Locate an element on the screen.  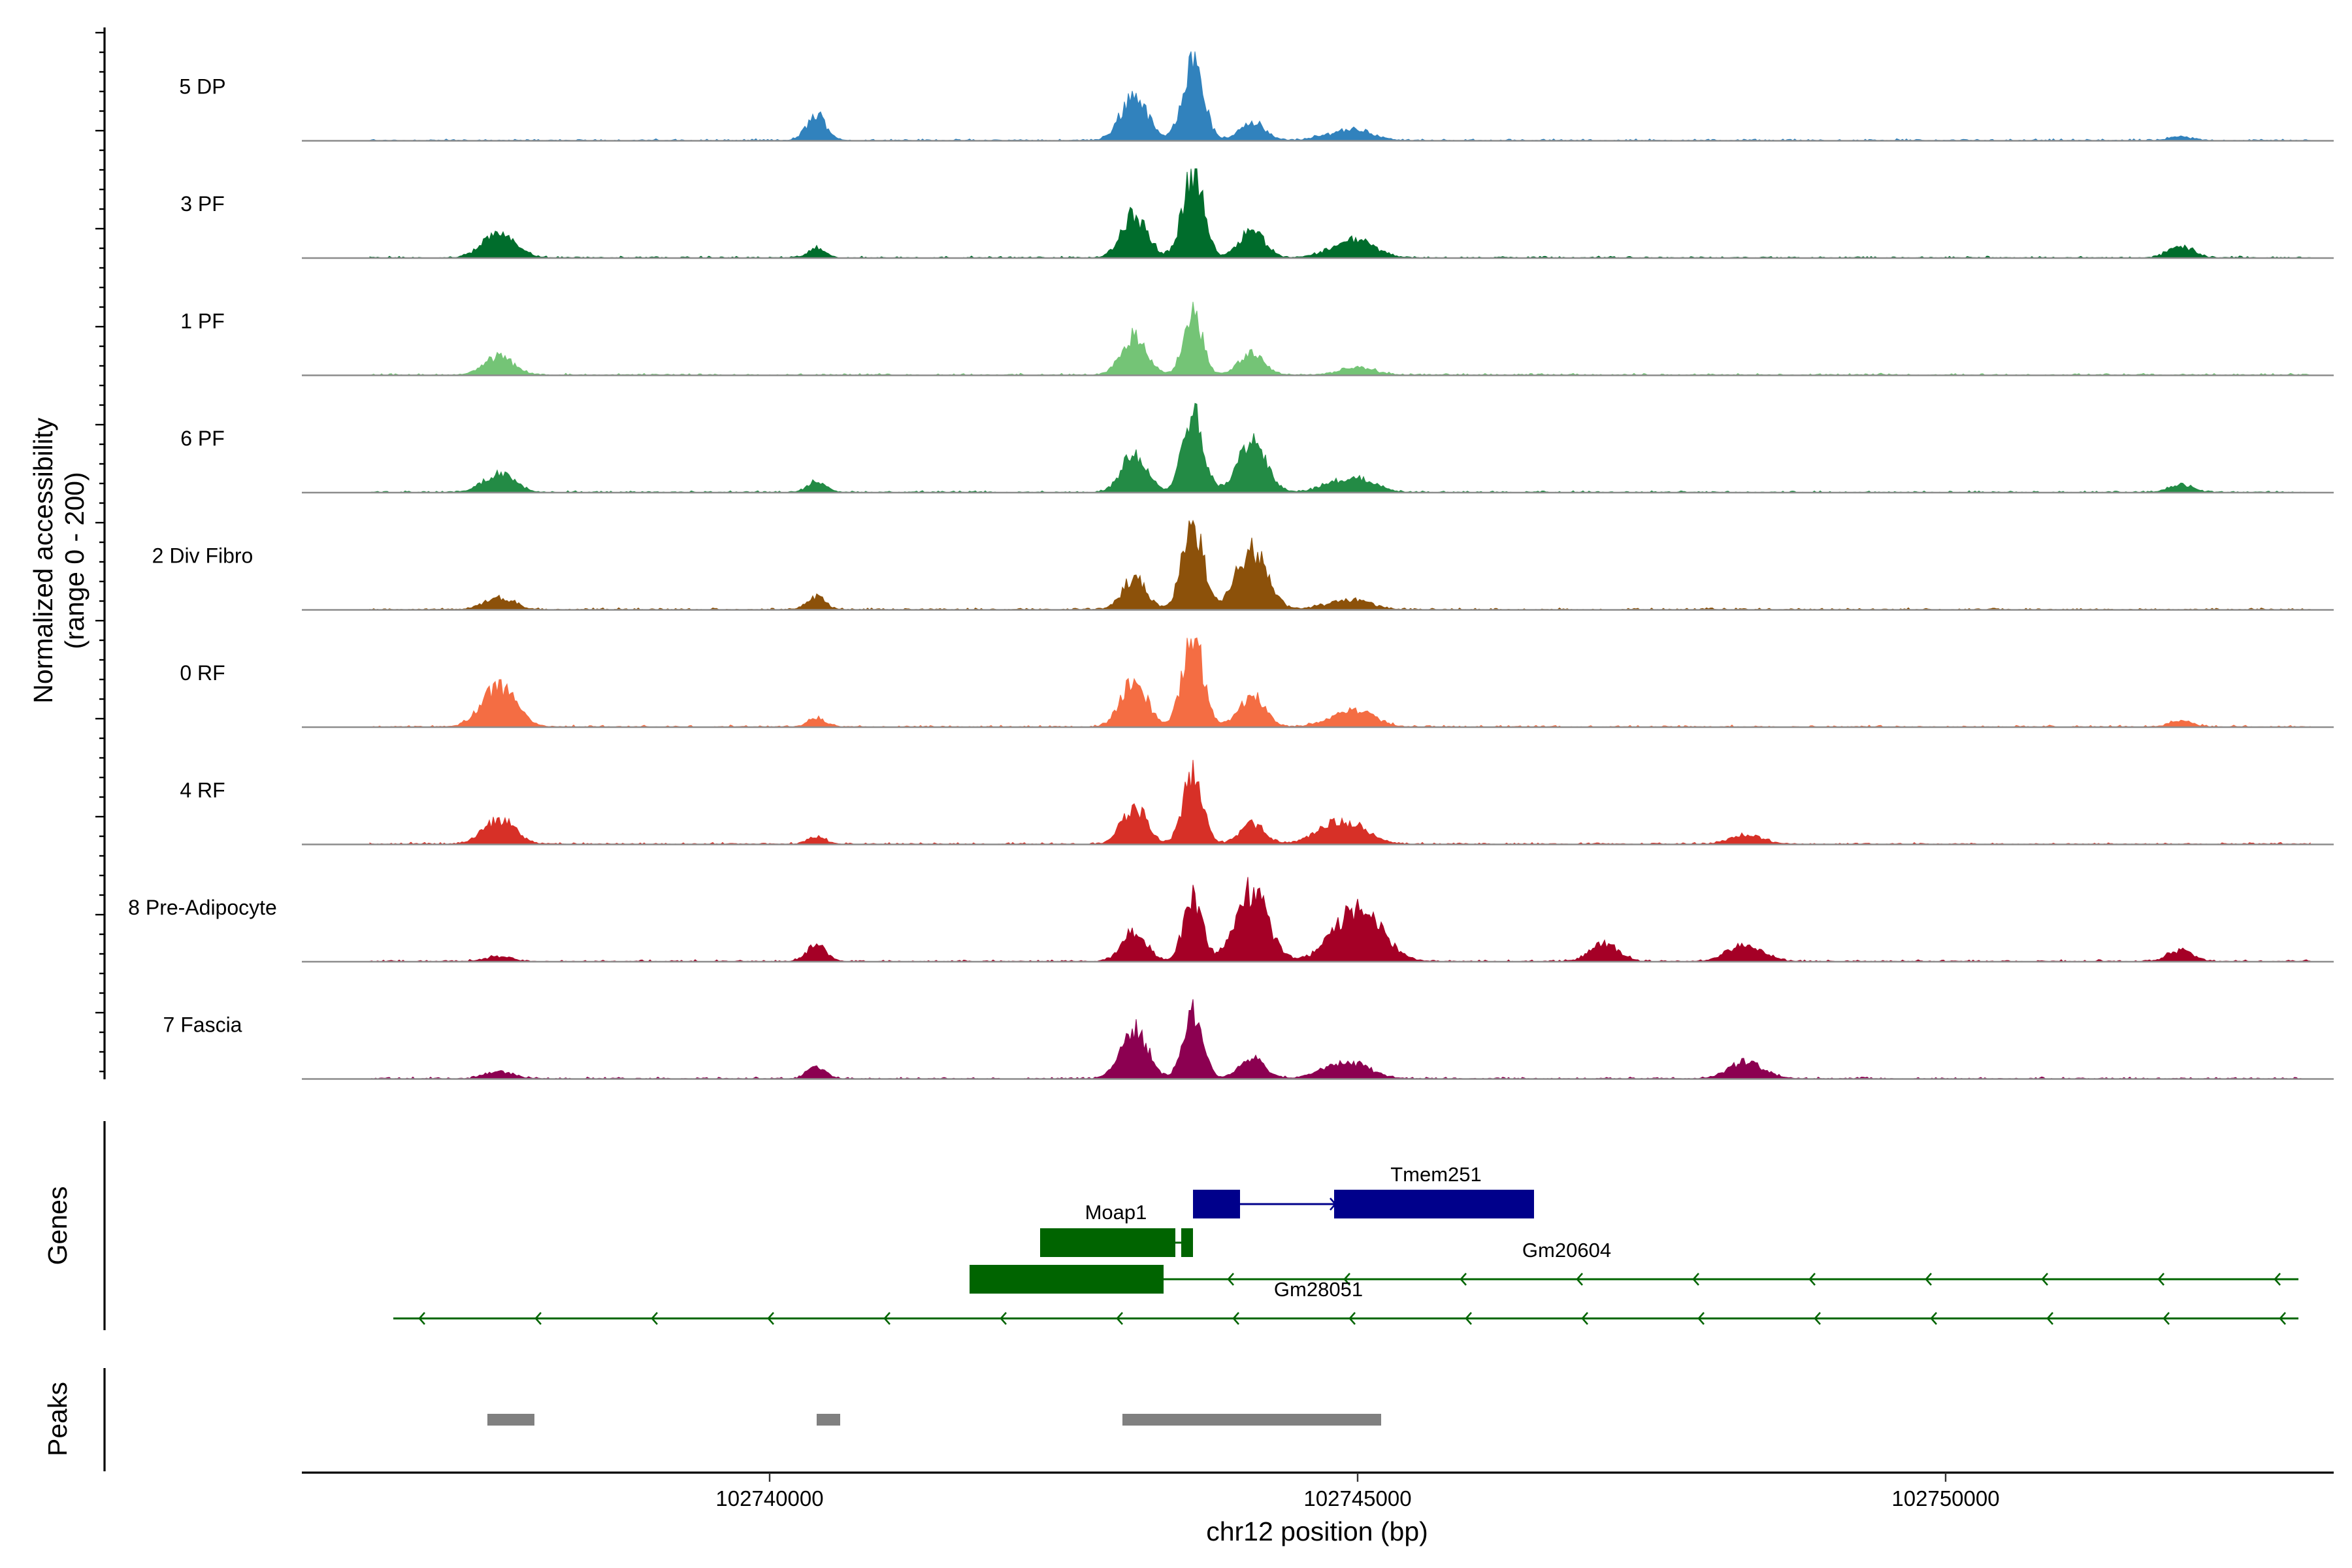
track-6-pf: 6 PF is located at coordinates (1257, 448).